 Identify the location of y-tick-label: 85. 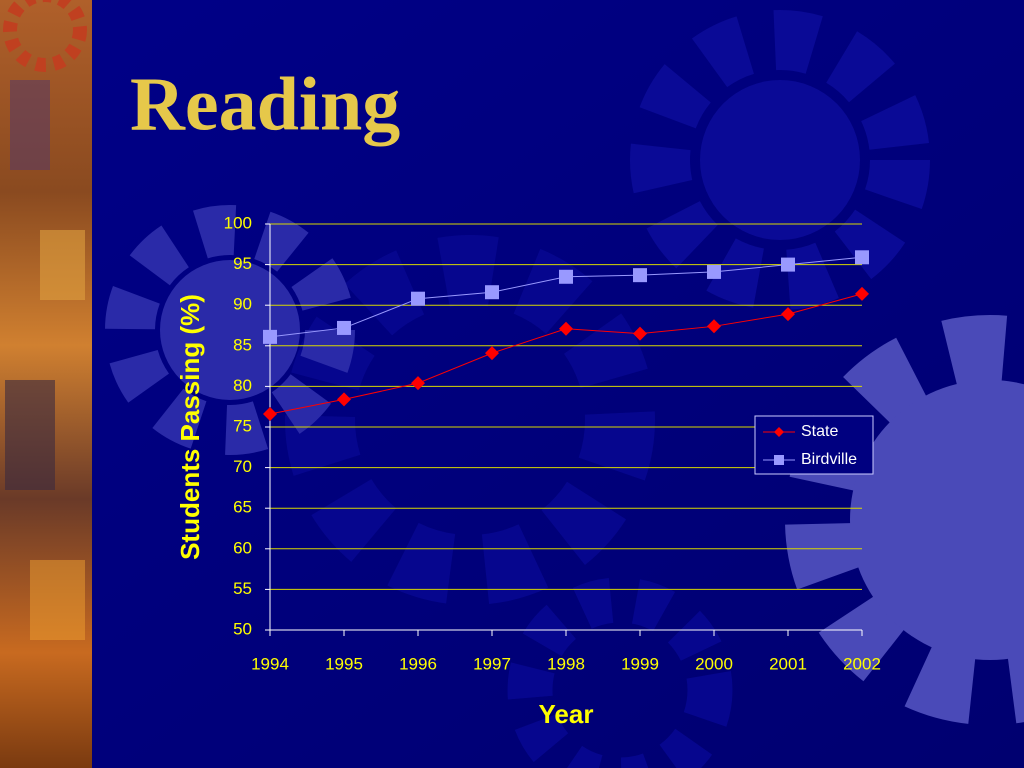
(242, 344).